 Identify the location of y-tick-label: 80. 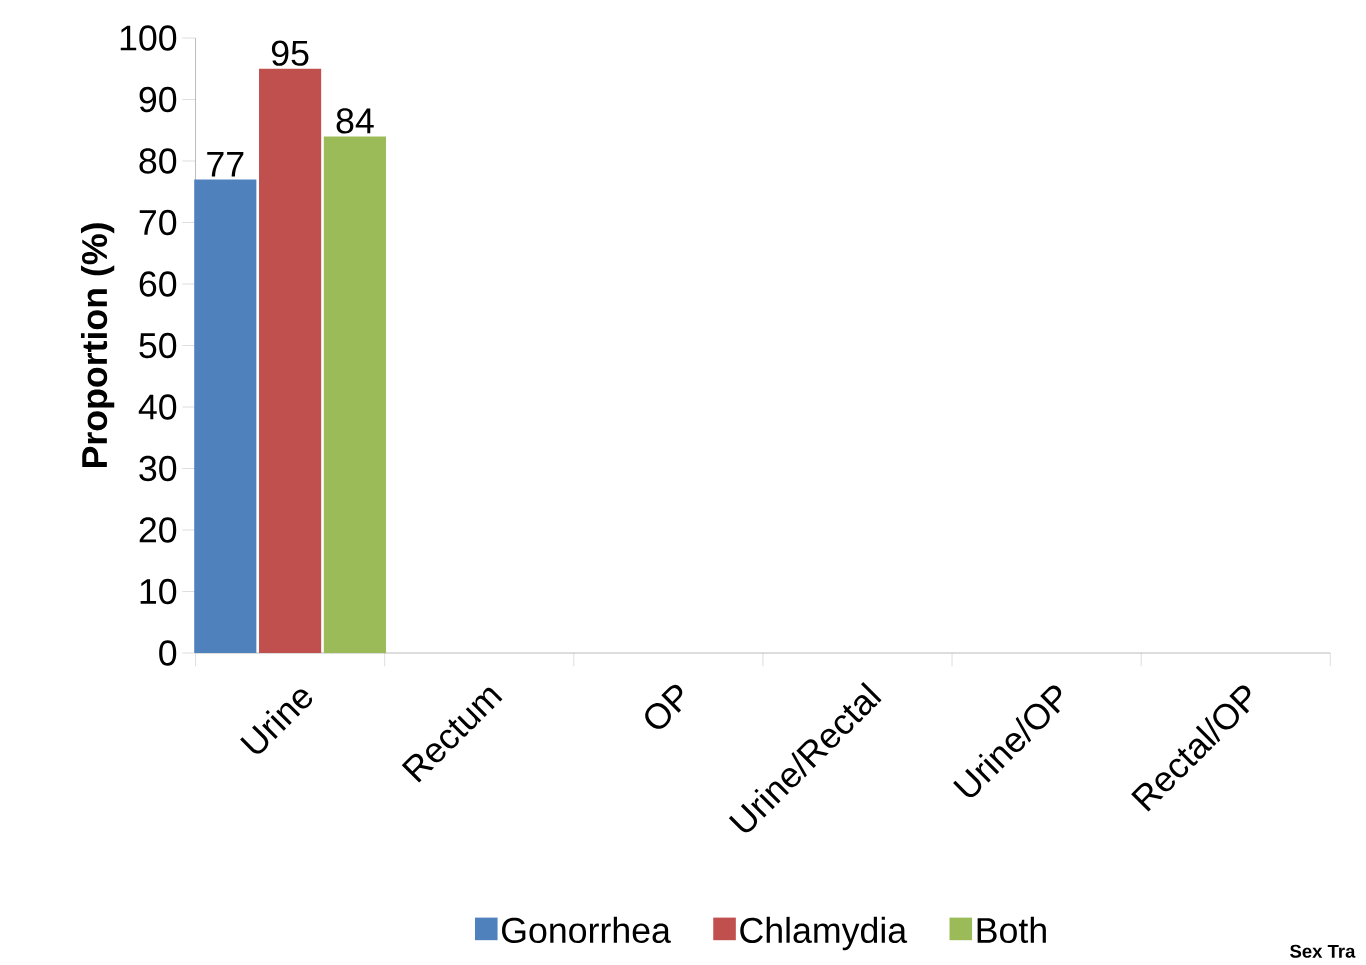
(158, 161).